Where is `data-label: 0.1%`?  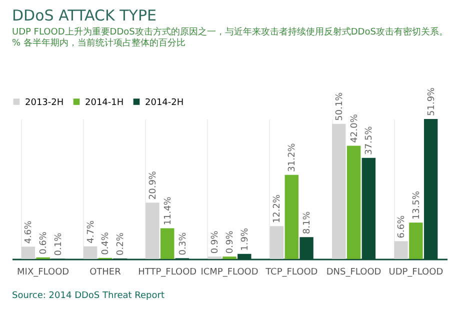
data-label: 0.1% is located at coordinates (59, 244).